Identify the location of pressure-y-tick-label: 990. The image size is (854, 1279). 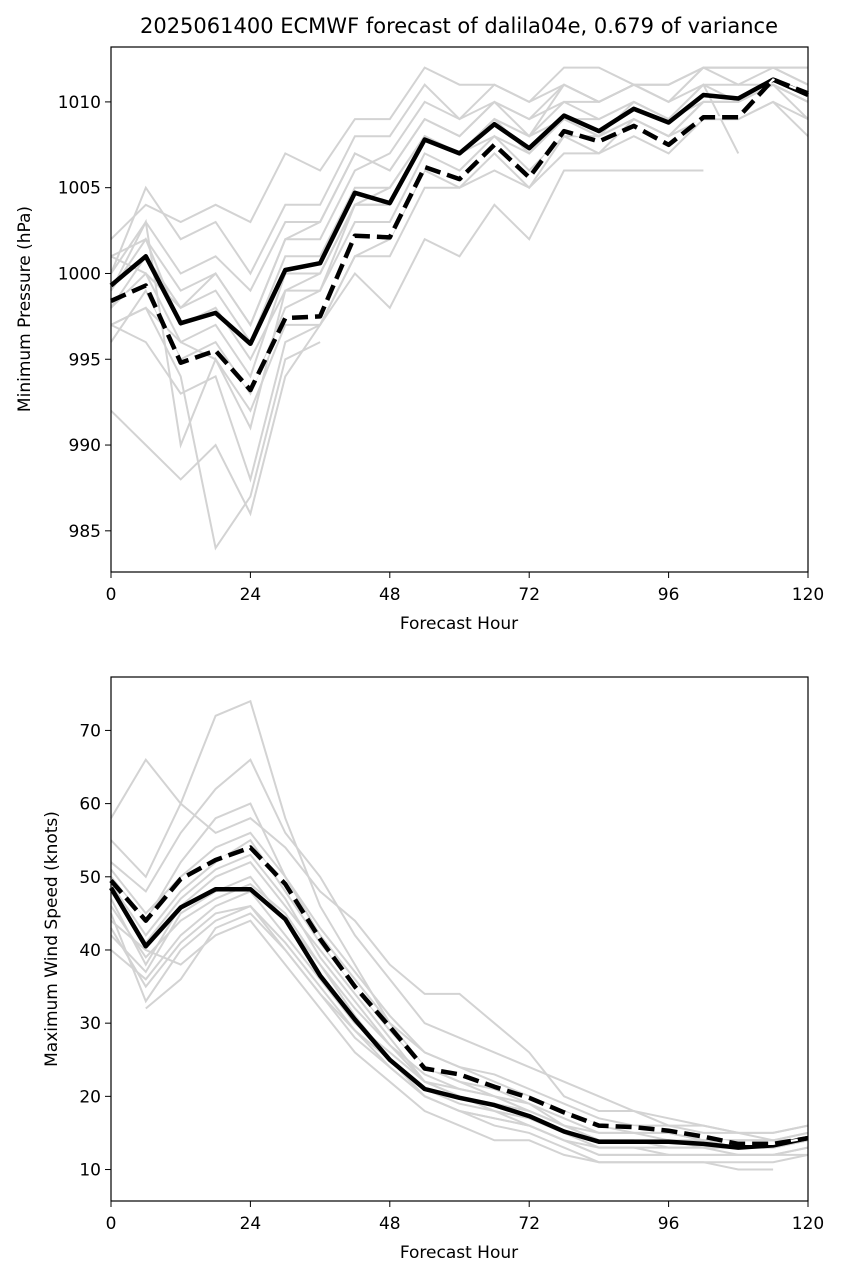
(85, 446).